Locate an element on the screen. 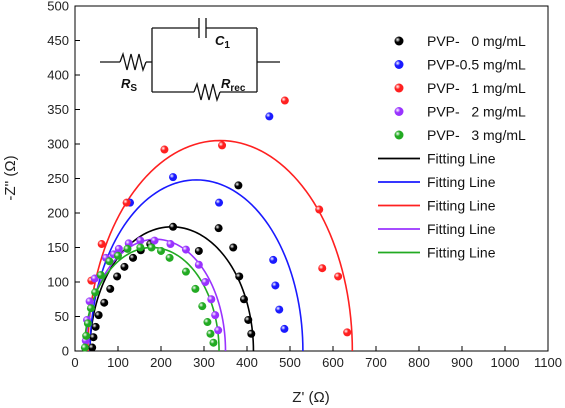 This screenshot has height=408, width=565. legend-label-fit-4: Fitting Line is located at coordinates (461, 253).